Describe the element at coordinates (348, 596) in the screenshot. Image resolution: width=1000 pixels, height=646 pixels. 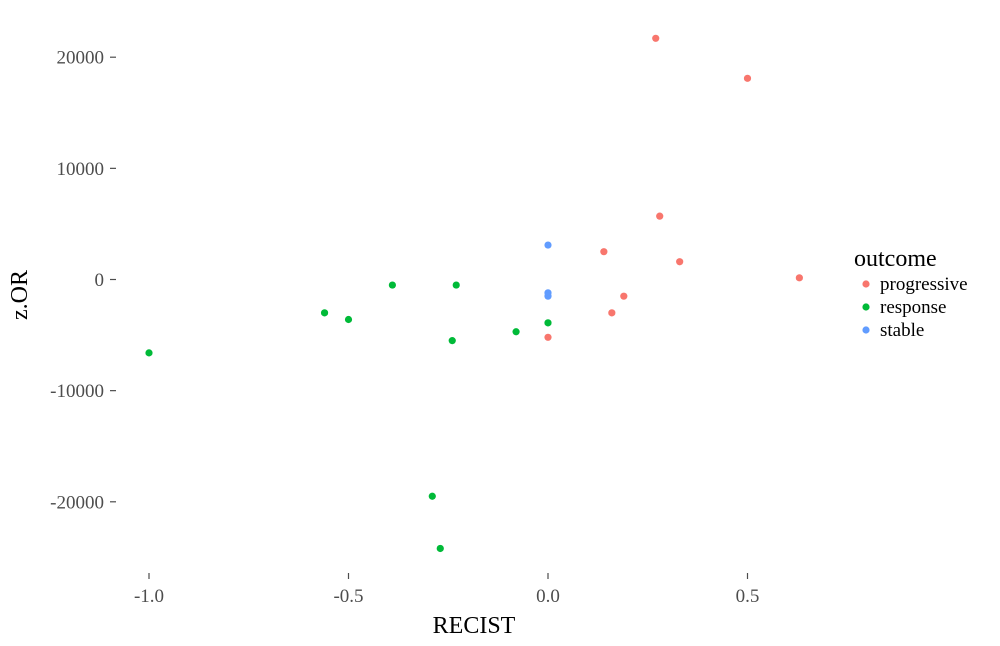
I see `x-tick-label: -0.5` at that location.